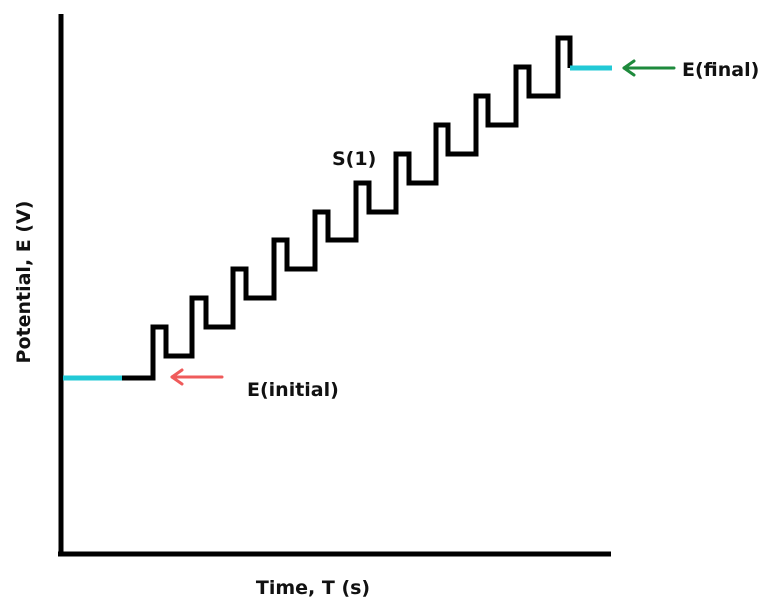 This screenshot has width=781, height=611. Describe the element at coordinates (293, 390) in the screenshot. I see `initial-potential-label: E(initial)` at that location.